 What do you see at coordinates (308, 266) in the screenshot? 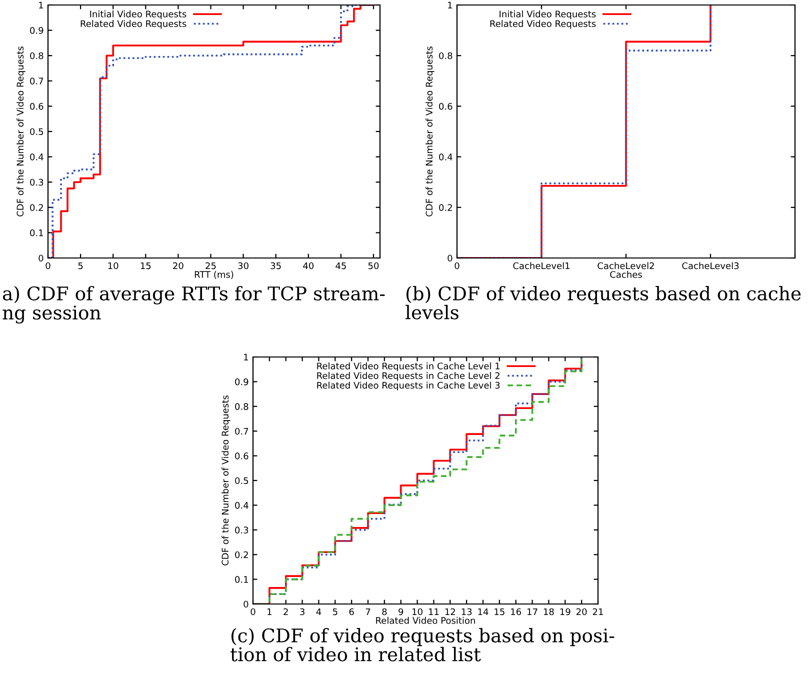
I see `x-tick-label: 40` at bounding box center [308, 266].